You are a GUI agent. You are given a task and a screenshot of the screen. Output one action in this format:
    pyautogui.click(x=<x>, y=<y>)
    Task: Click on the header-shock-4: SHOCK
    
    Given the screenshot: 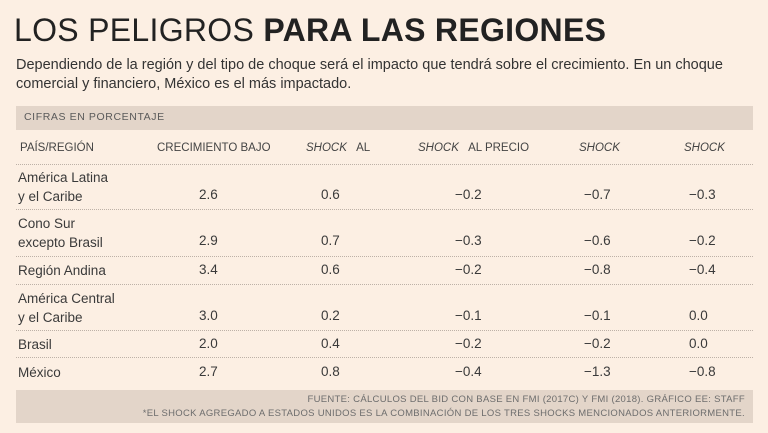 What is the action you would take?
    pyautogui.click(x=599, y=148)
    